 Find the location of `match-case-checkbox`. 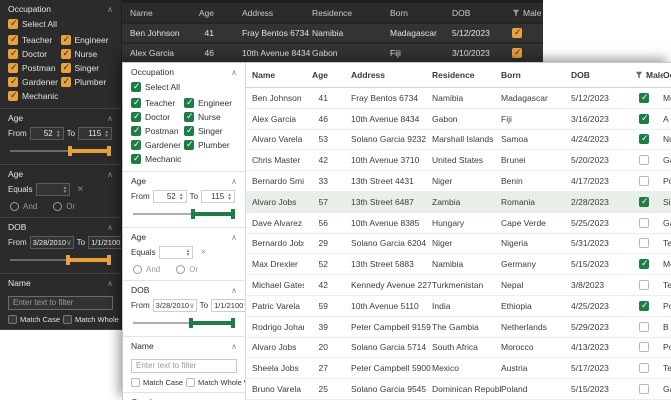

match-case-checkbox is located at coordinates (135, 382).